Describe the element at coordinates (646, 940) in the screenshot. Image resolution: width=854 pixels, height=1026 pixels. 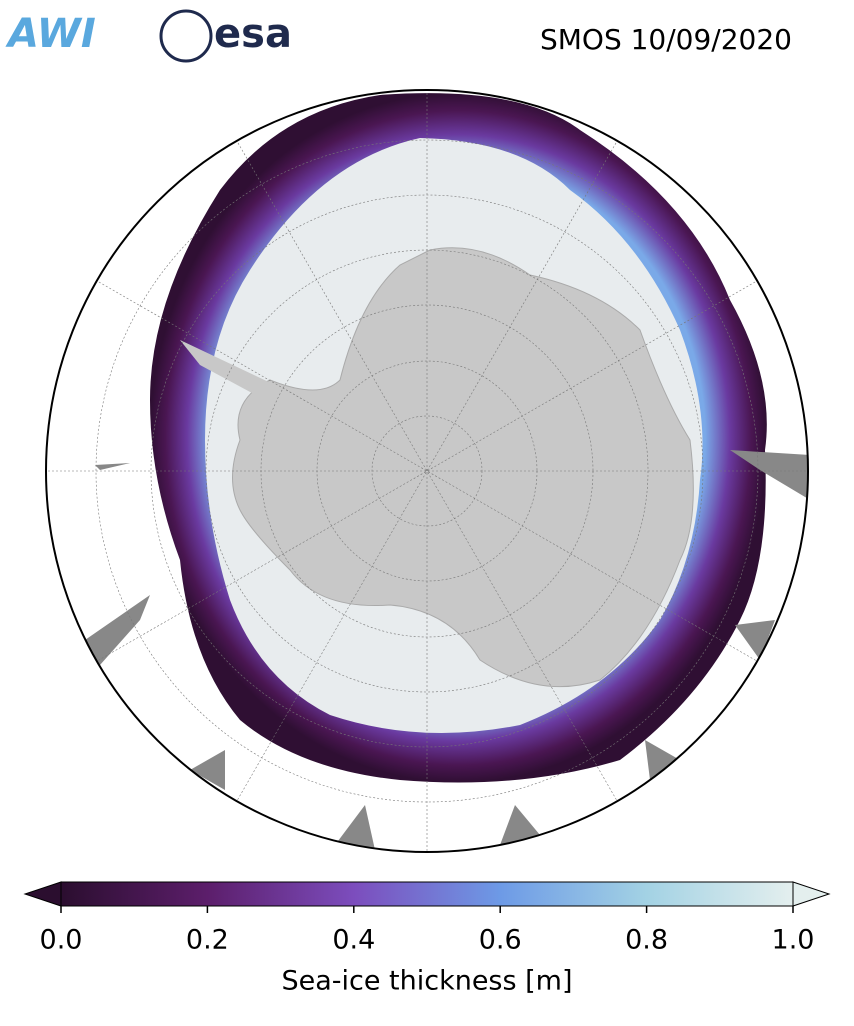
I see `colorbar-tick-label: 0.8` at that location.